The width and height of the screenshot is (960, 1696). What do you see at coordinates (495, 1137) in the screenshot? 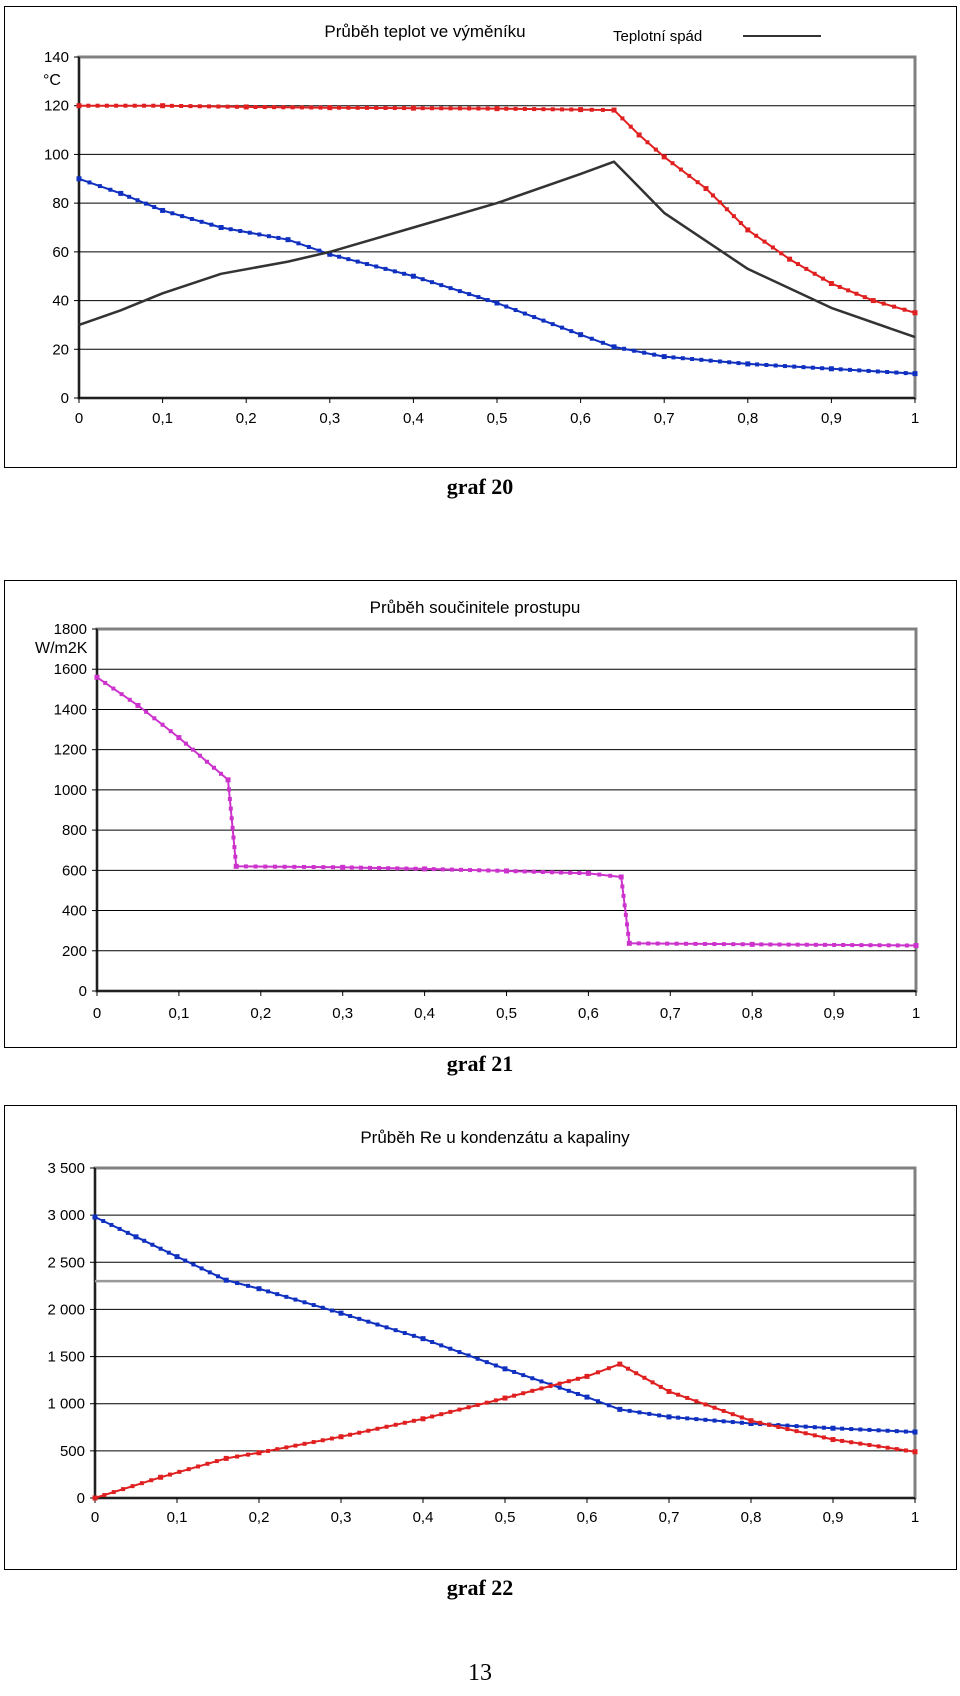
I see `chart-title: Průběh Re u kondenzátu a kapaliny` at bounding box center [495, 1137].